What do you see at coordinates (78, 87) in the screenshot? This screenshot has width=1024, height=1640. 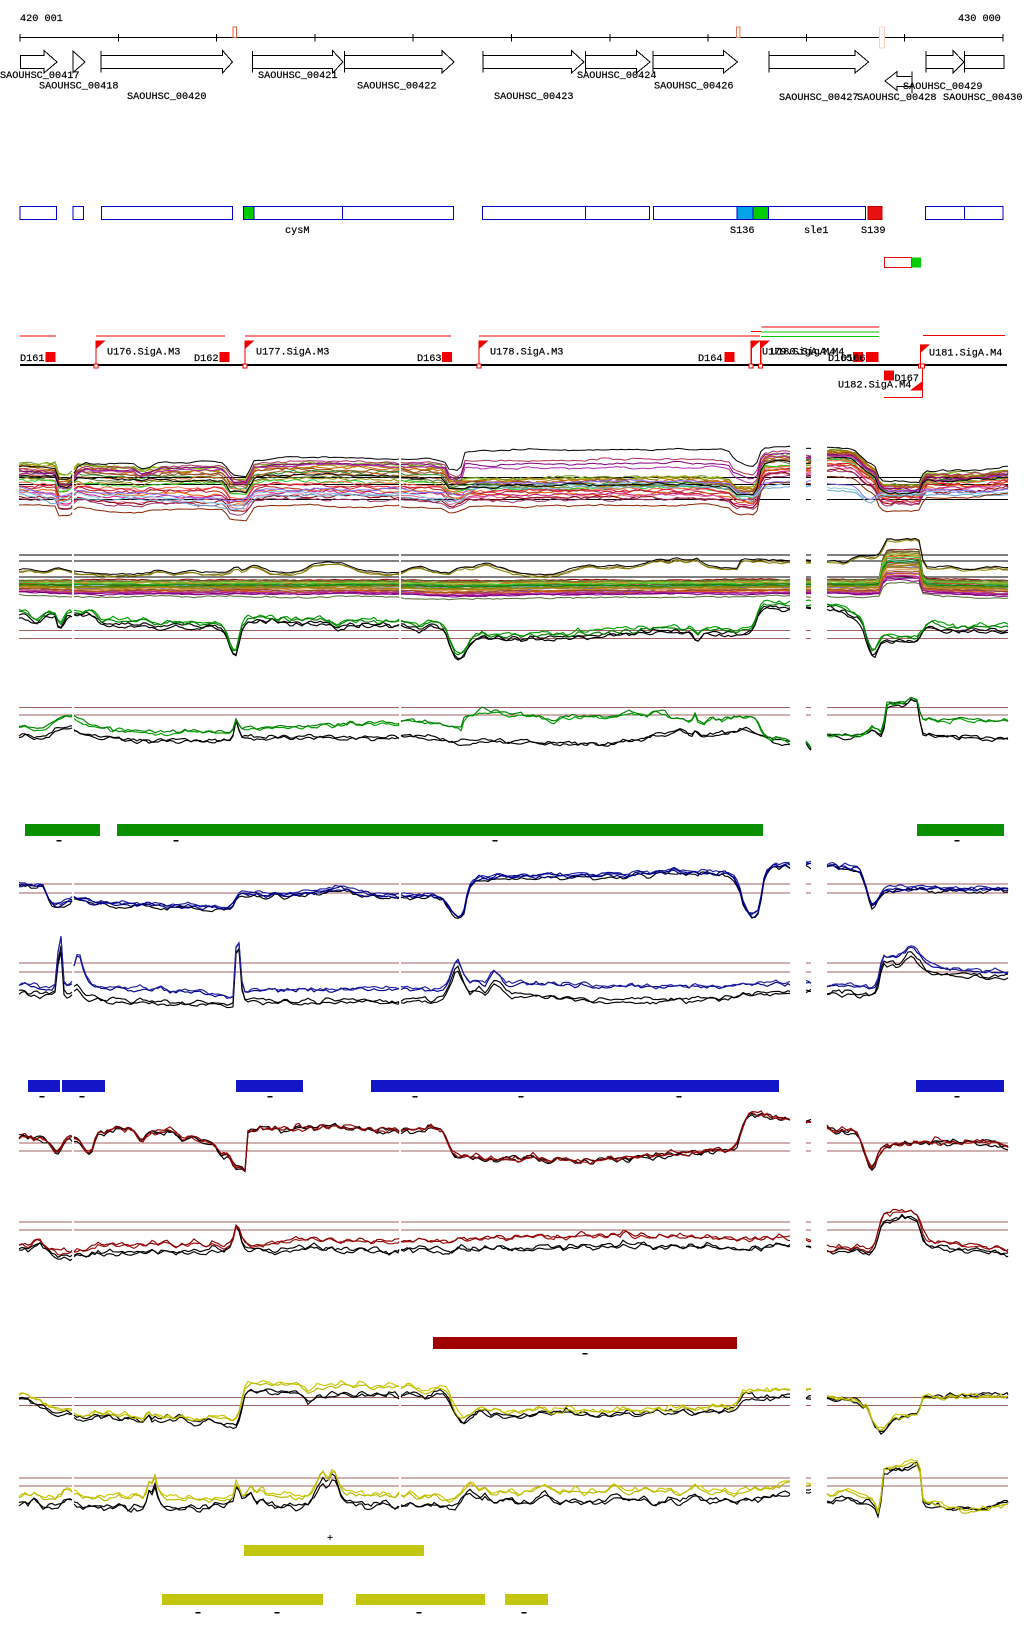 I see `svg-text: SAOUHSC_00418` at bounding box center [78, 87].